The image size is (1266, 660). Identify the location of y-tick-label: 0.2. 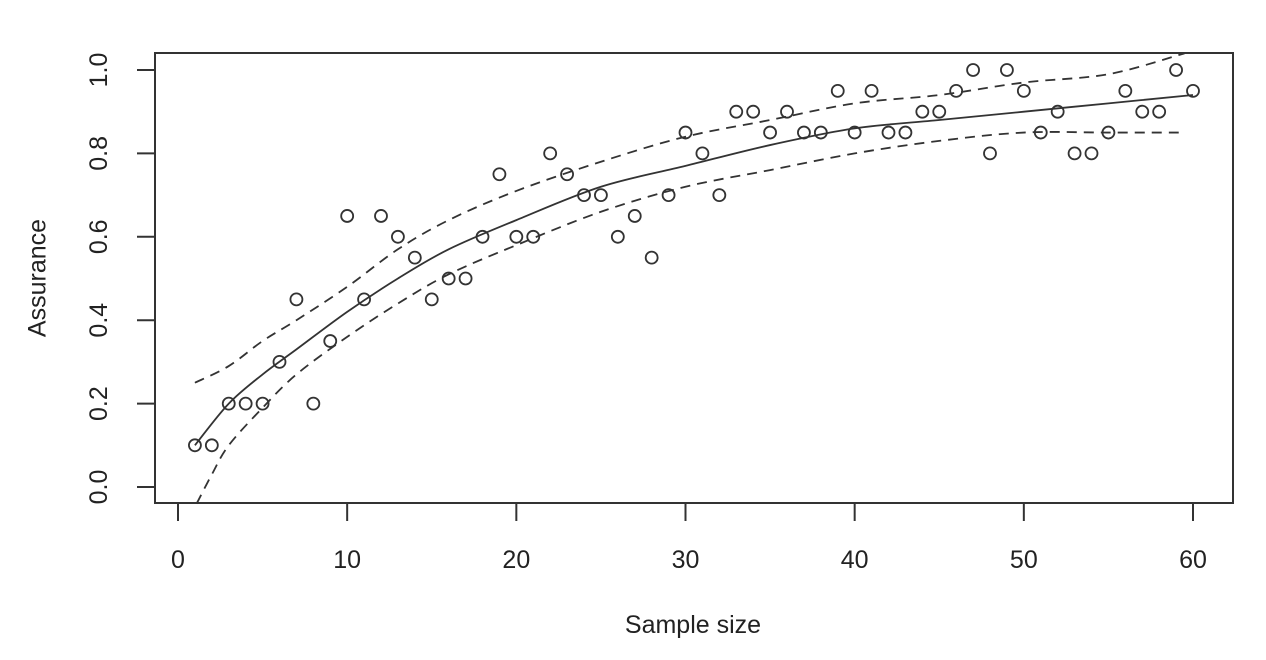
(99, 403).